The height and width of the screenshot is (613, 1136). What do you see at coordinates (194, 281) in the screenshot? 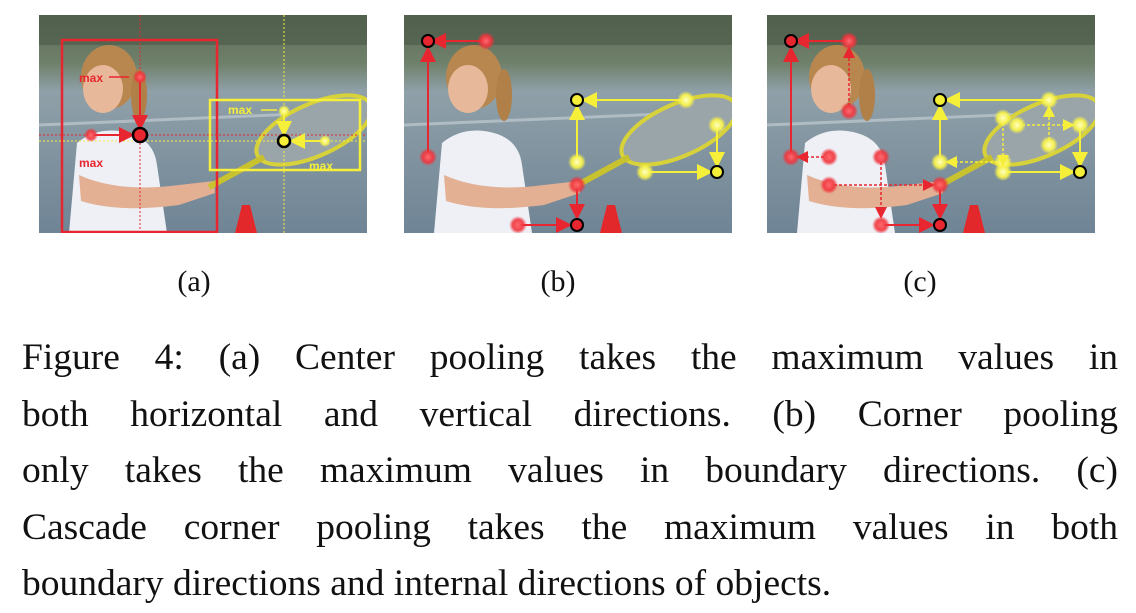
I see `subfigure-label-a: (a)` at bounding box center [194, 281].